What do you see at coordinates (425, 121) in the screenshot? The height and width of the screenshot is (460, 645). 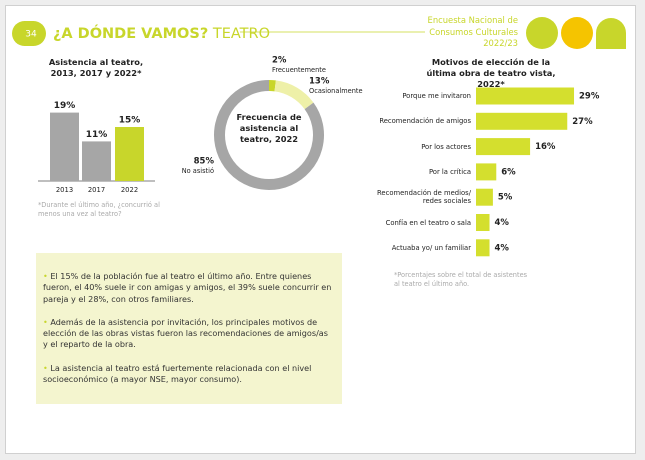 I see `y-tick-label: Recomendación de amigos` at bounding box center [425, 121].